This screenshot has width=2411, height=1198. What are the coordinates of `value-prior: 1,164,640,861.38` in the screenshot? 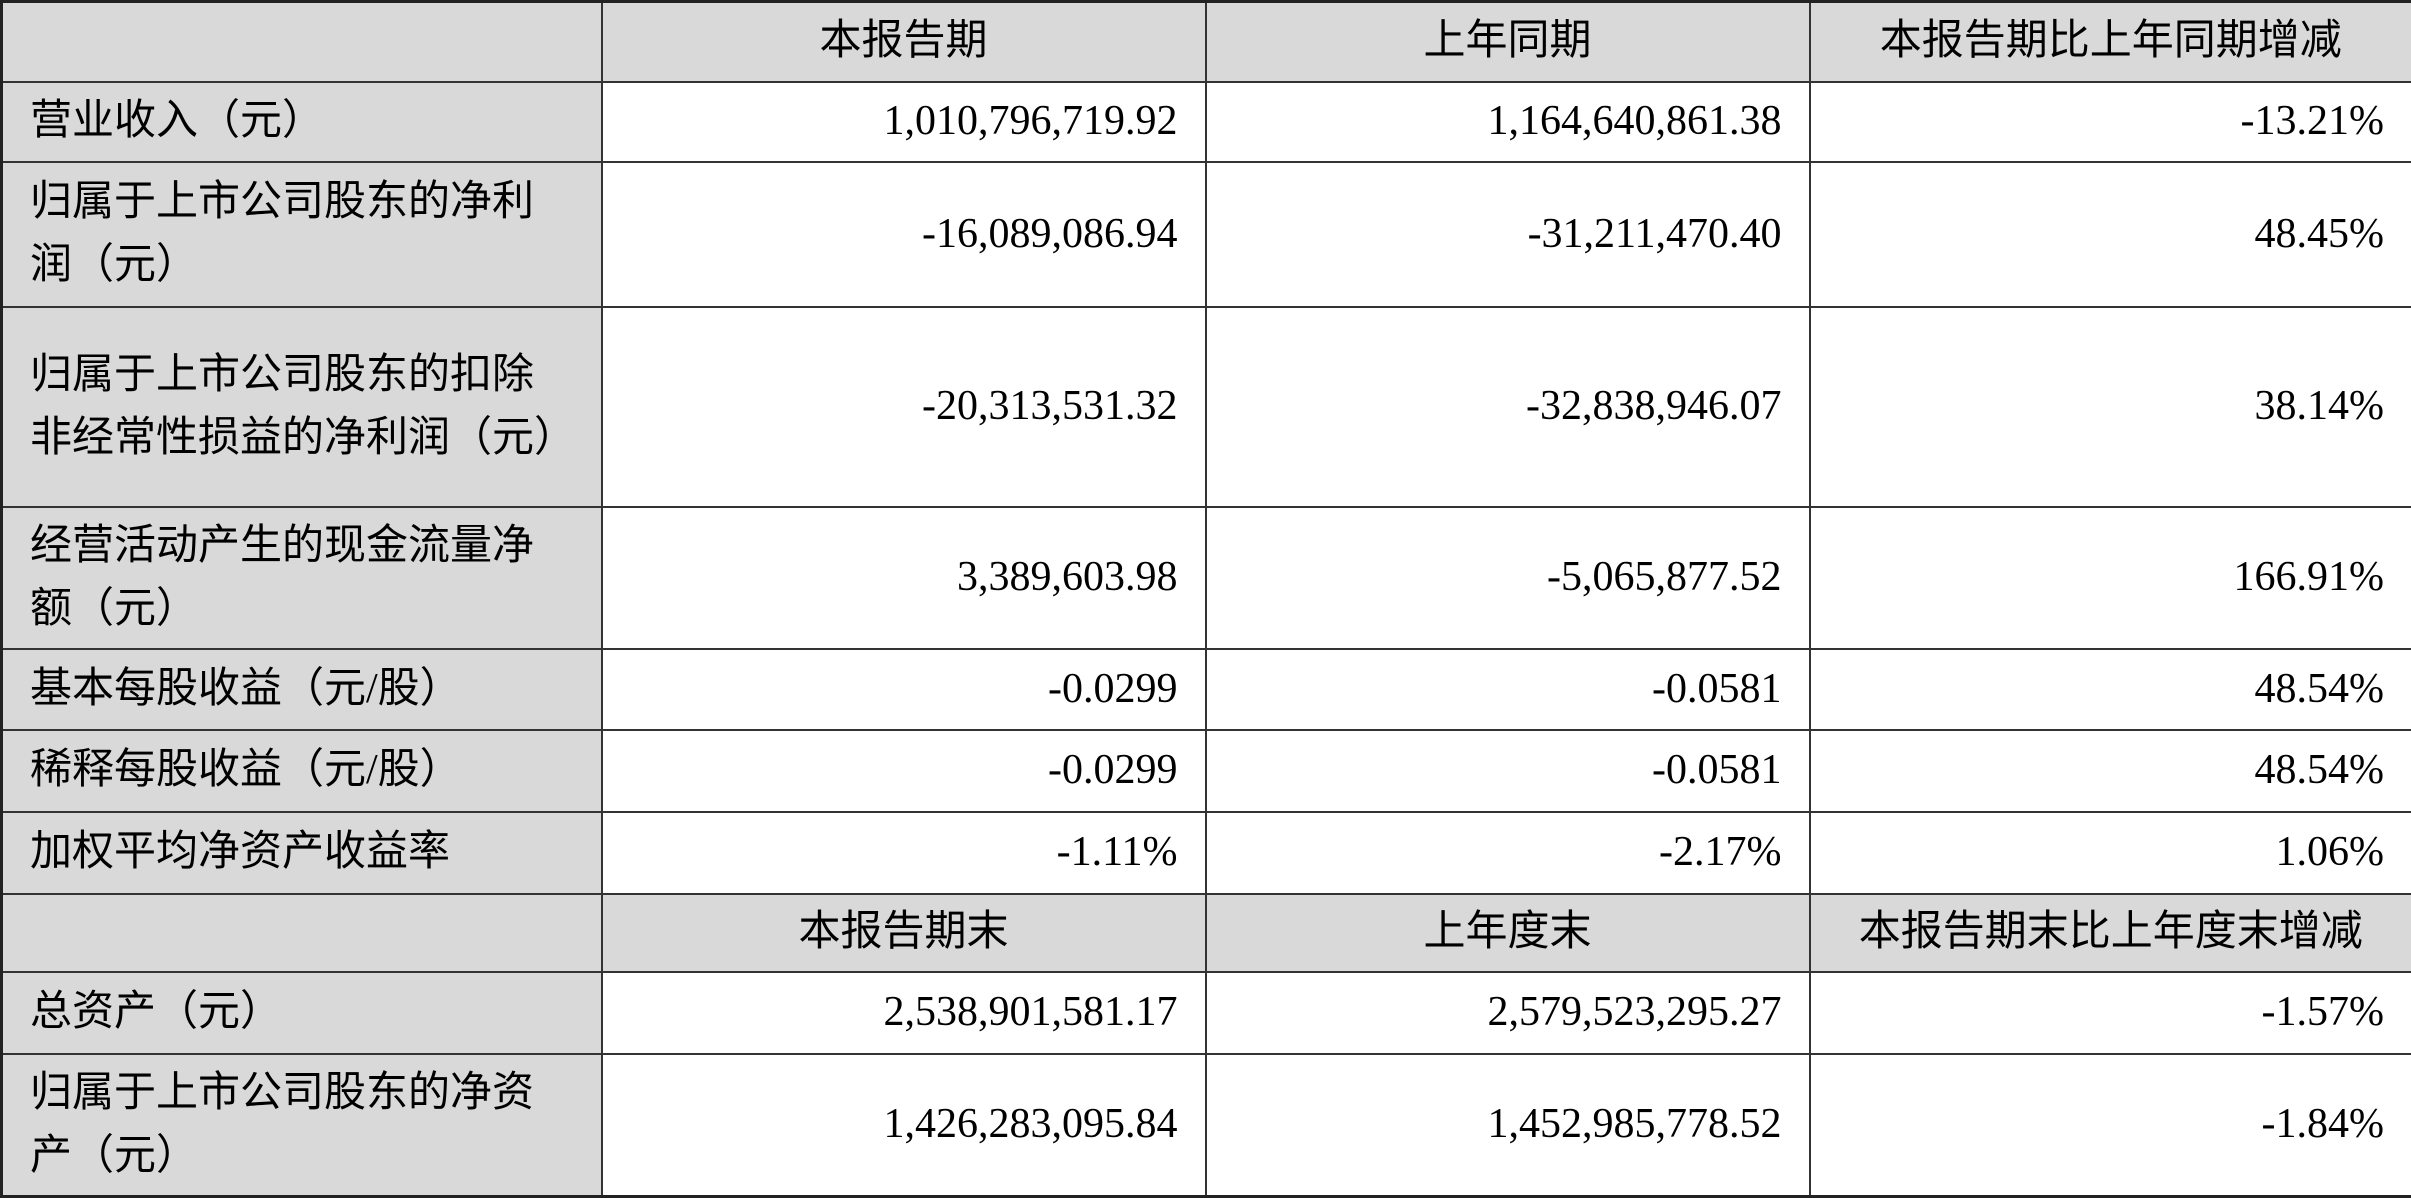 It's located at (1508, 122).